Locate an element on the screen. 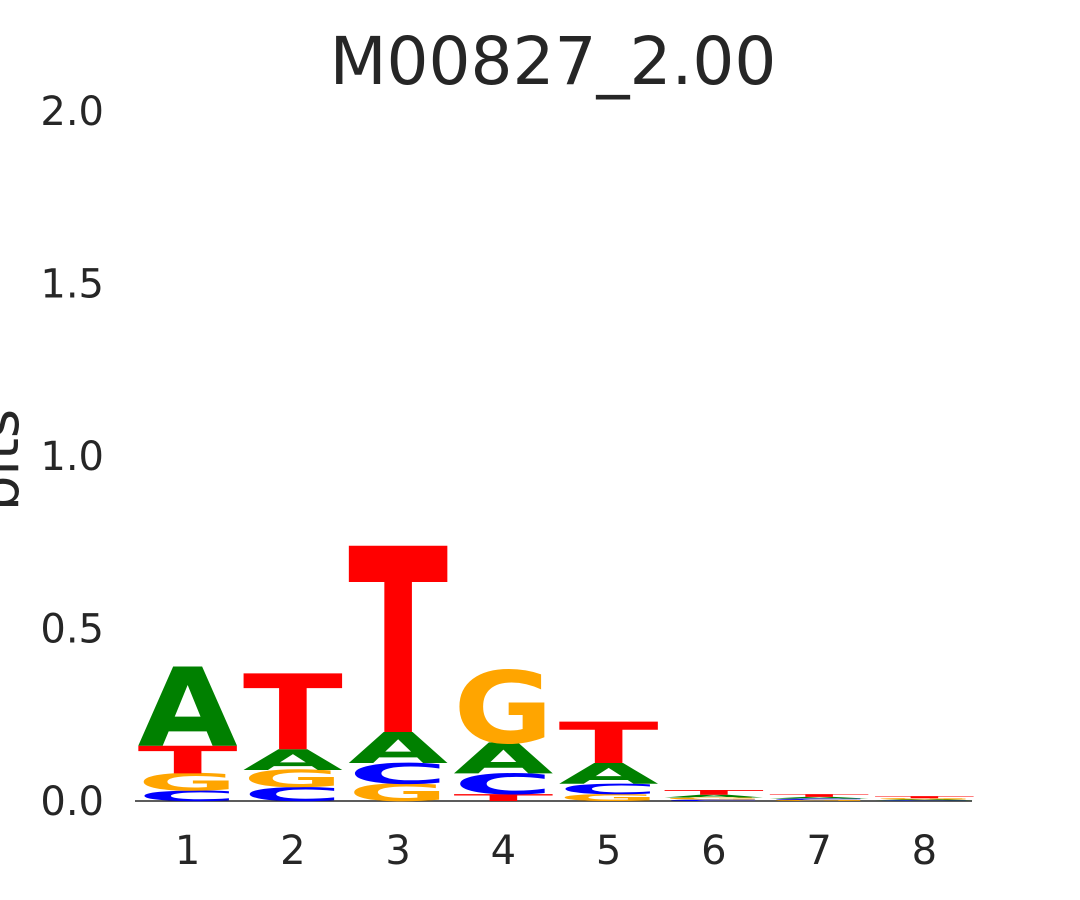 The height and width of the screenshot is (900, 1080). y-tick-label: 2.0 is located at coordinates (72, 112).